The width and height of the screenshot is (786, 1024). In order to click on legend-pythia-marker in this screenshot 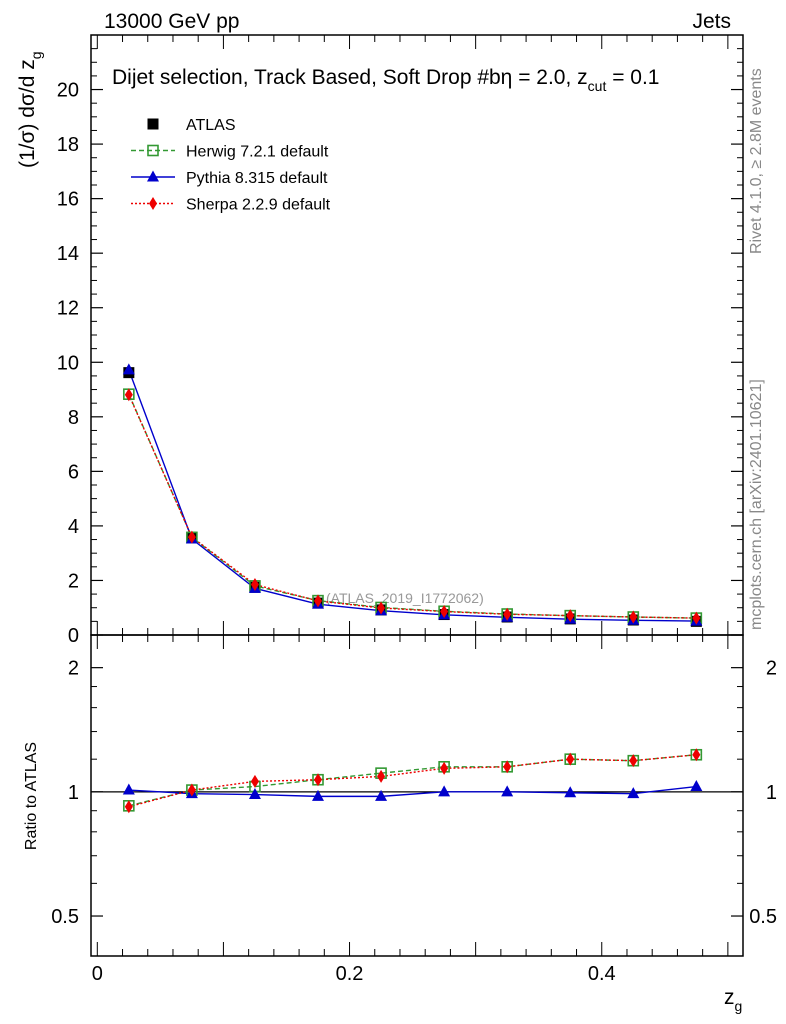, I will do `click(153, 176)`.